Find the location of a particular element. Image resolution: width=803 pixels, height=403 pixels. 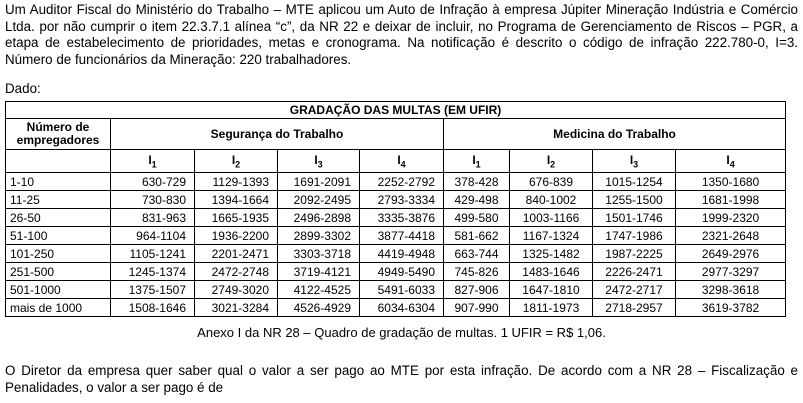

fine-range-cell: 6034-6304 is located at coordinates (401, 307).